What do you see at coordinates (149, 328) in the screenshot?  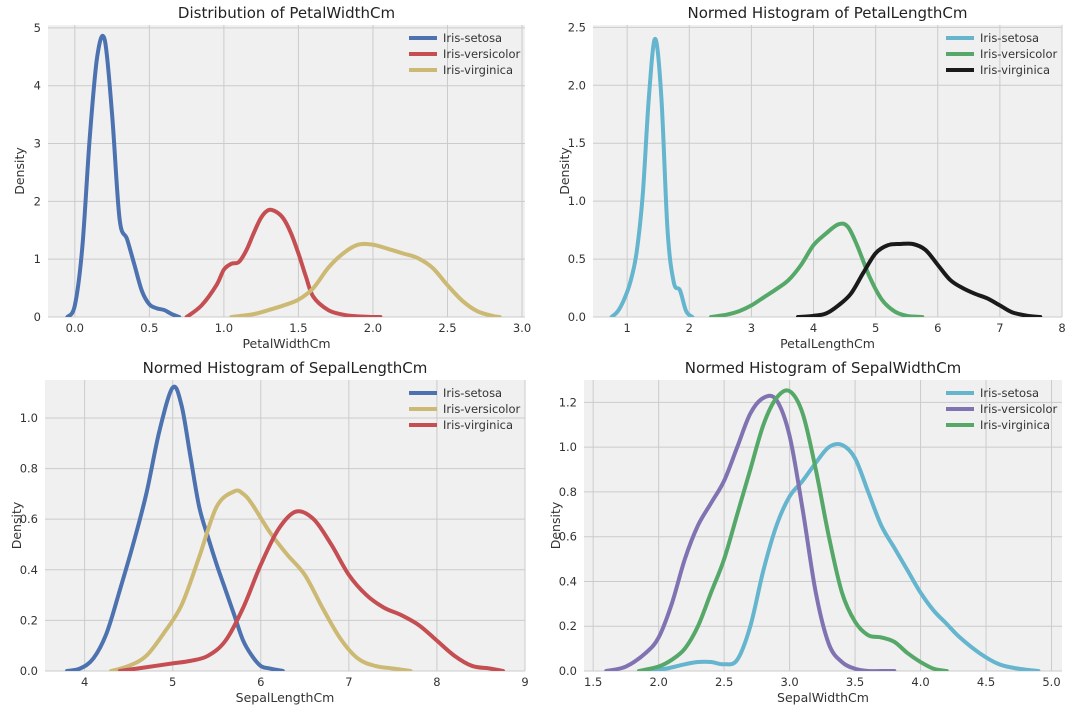 I see `x-tick-label: 0.5` at bounding box center [149, 328].